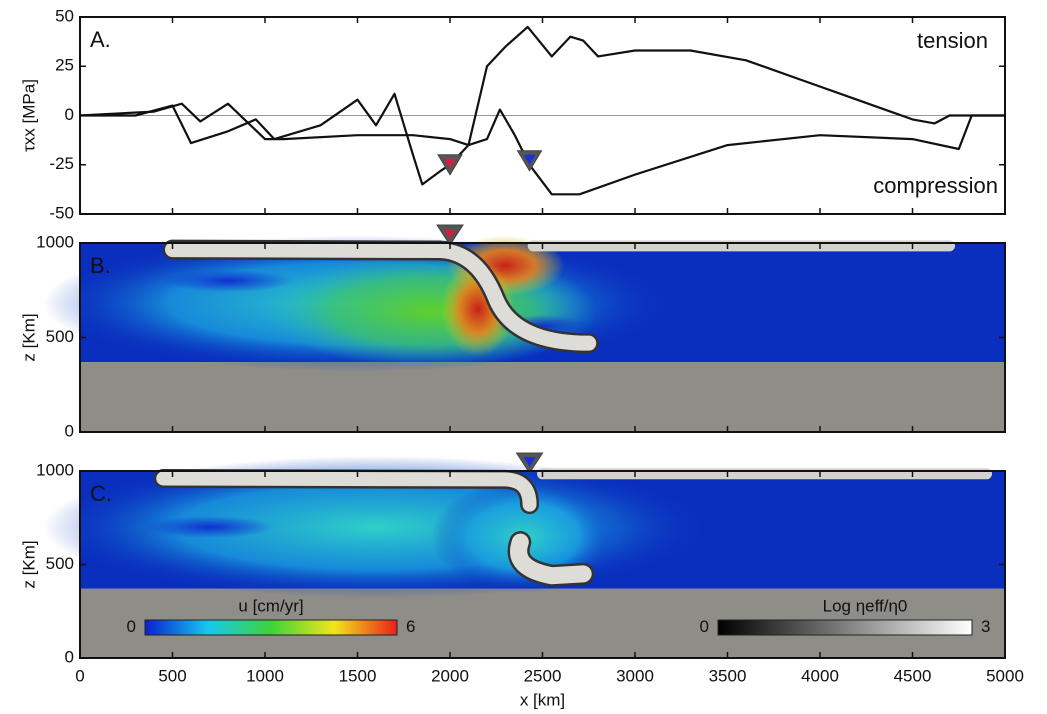 Image resolution: width=1047 pixels, height=714 pixels. What do you see at coordinates (64, 15) in the screenshot?
I see `y-tick-label: 50` at bounding box center [64, 15].